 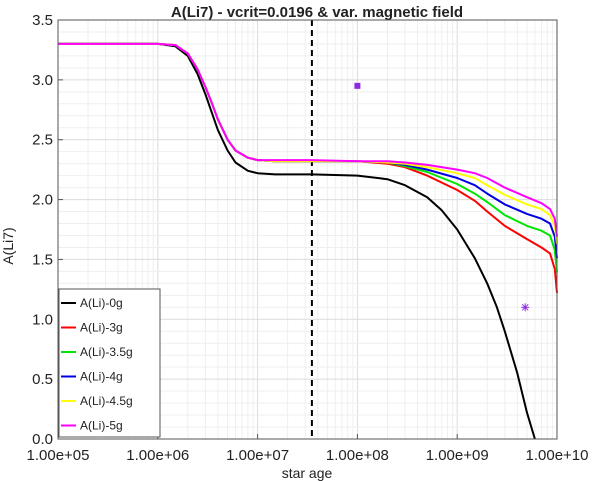 What do you see at coordinates (257, 455) in the screenshot?
I see `x-tick-label: 1.00e+07` at bounding box center [257, 455].